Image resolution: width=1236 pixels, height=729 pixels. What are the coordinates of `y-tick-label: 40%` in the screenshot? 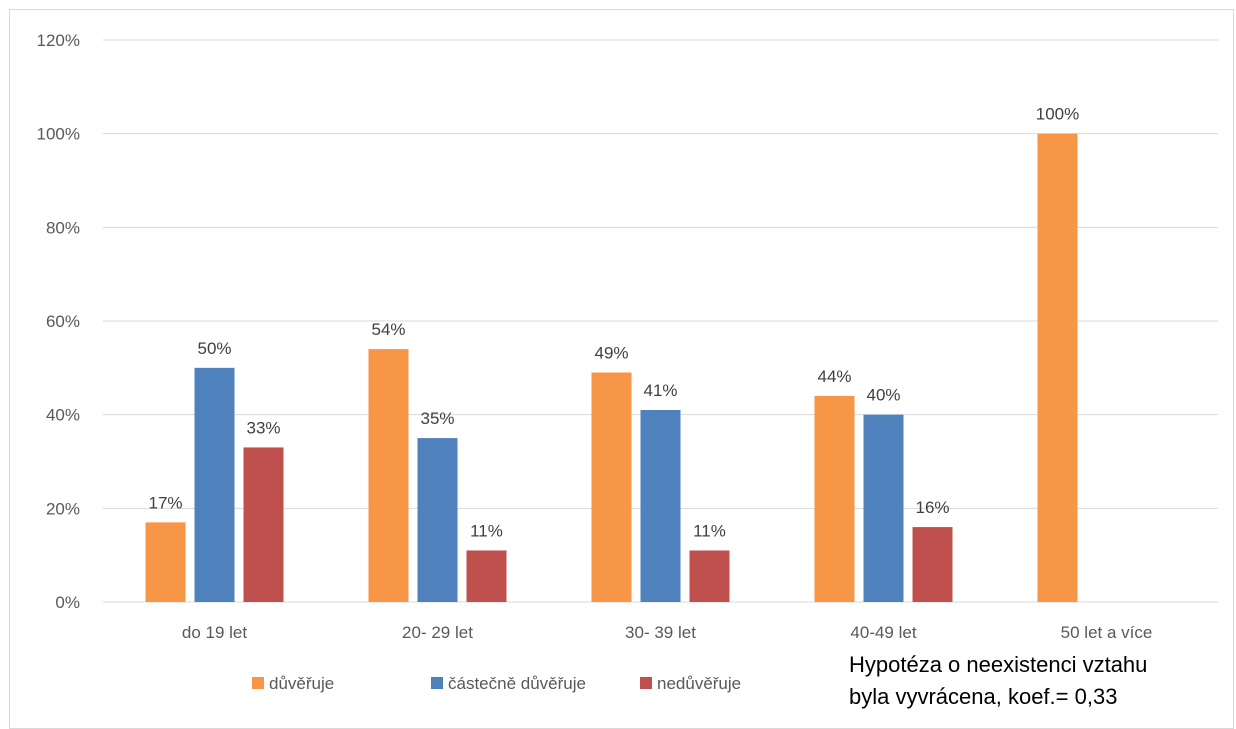 It's located at (63, 415).